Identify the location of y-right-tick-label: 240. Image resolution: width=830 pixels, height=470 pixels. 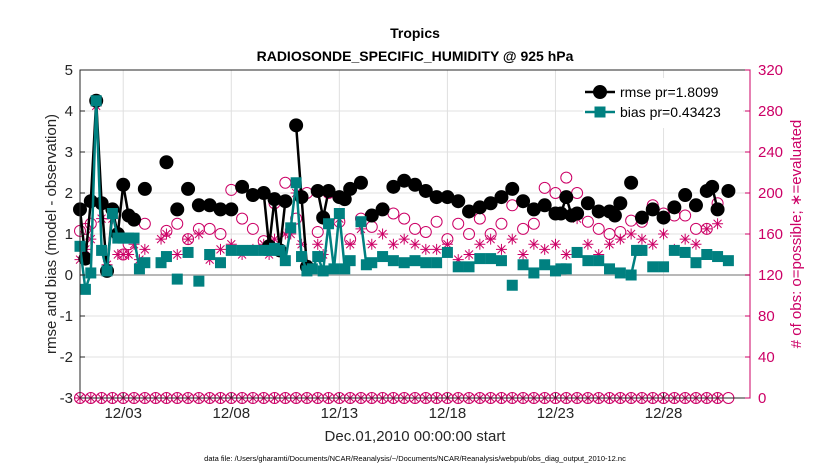
(770, 152).